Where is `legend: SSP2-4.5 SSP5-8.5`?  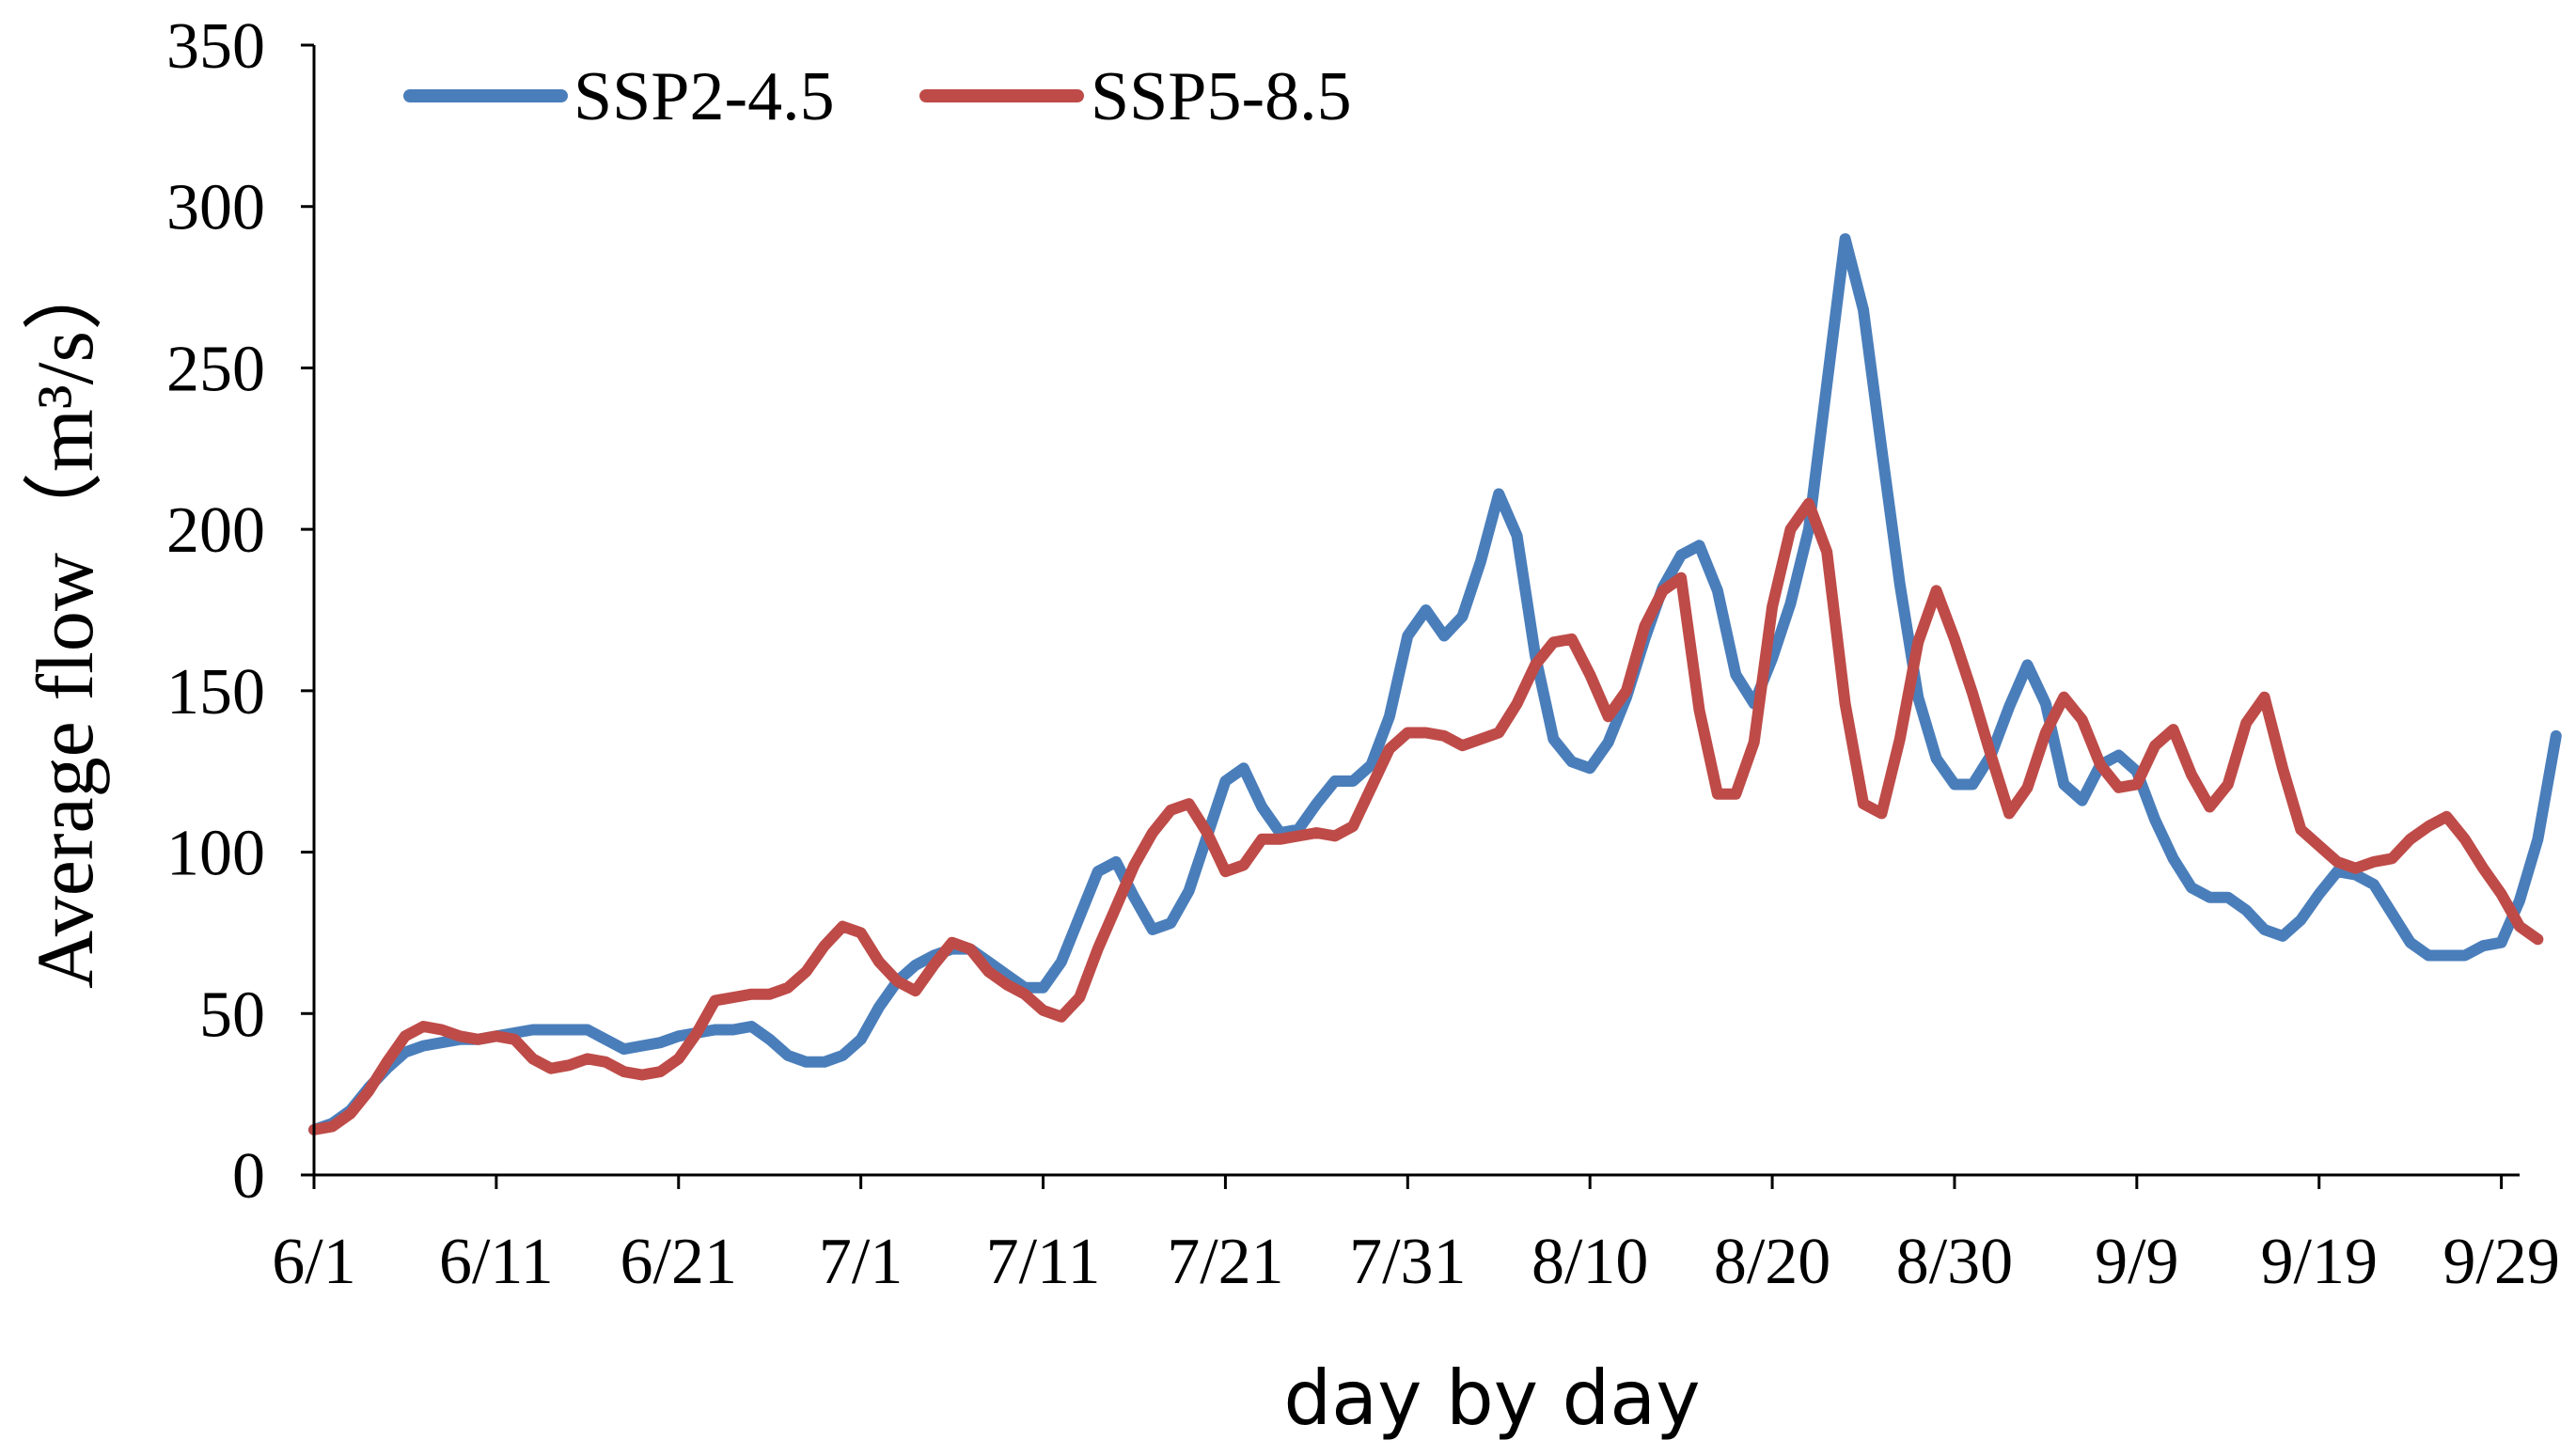
legend: SSP2-4.5 SSP5-8.5 is located at coordinates (878, 96).